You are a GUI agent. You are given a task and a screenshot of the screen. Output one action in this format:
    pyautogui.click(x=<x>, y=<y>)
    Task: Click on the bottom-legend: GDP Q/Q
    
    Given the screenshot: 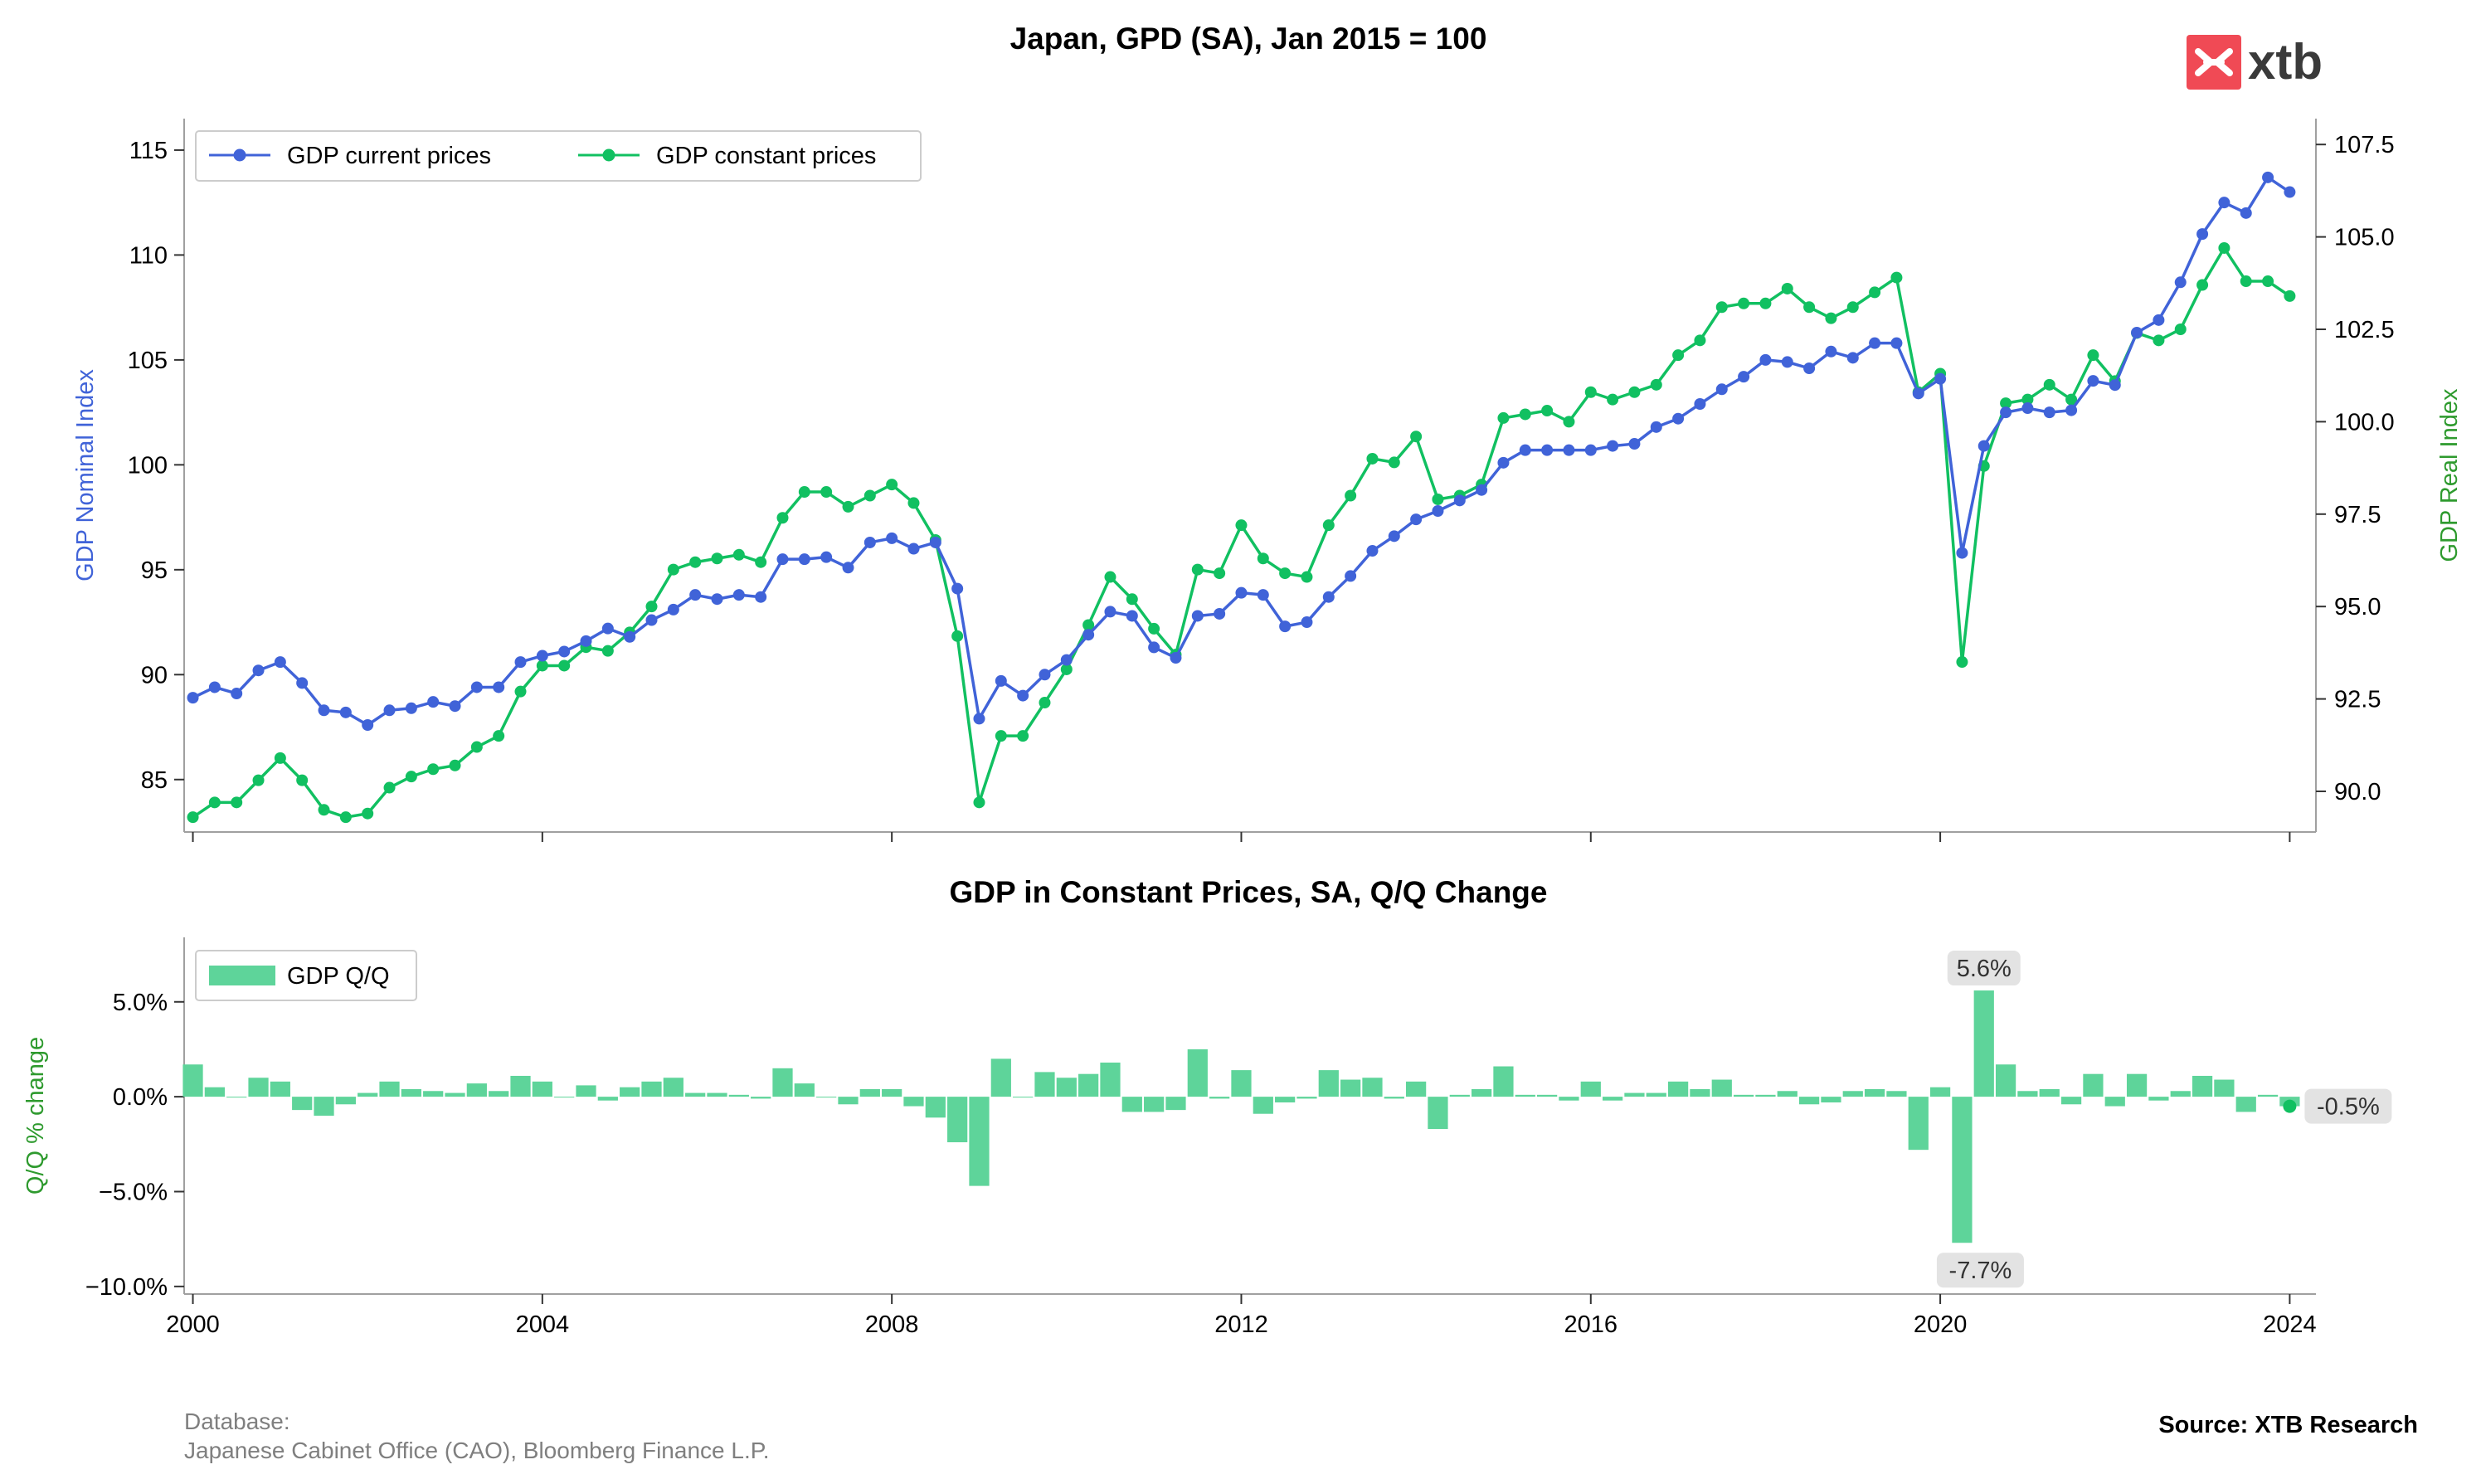 What is the action you would take?
    pyautogui.click(x=306, y=976)
    